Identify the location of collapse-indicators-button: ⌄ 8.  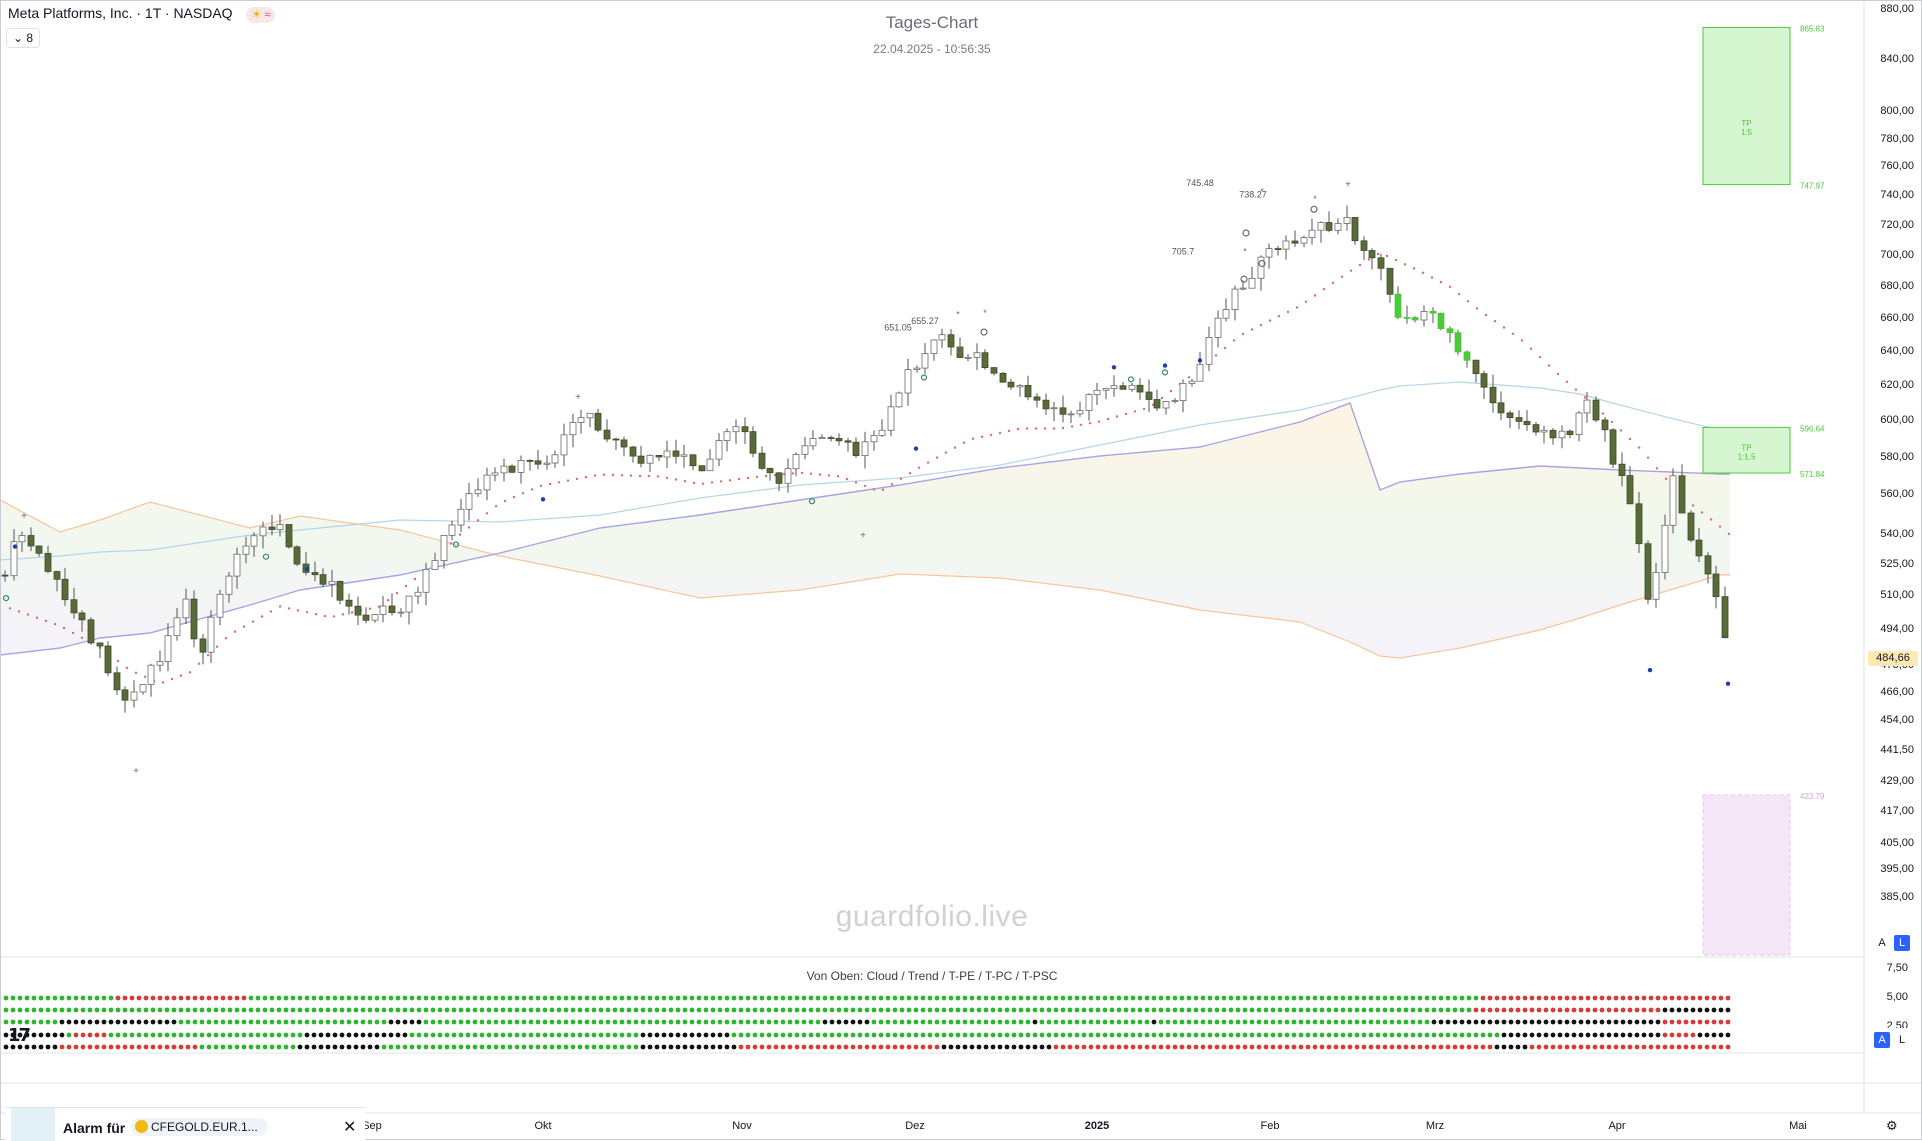
(23, 38).